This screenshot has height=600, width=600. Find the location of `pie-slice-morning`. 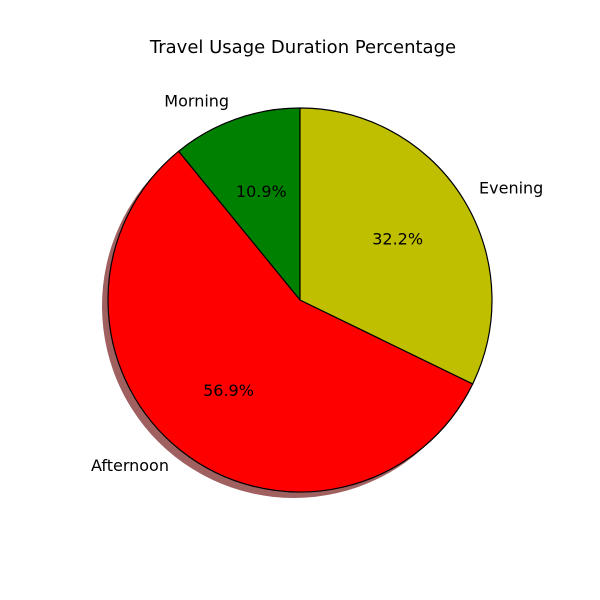

pie-slice-morning is located at coordinates (239, 204).